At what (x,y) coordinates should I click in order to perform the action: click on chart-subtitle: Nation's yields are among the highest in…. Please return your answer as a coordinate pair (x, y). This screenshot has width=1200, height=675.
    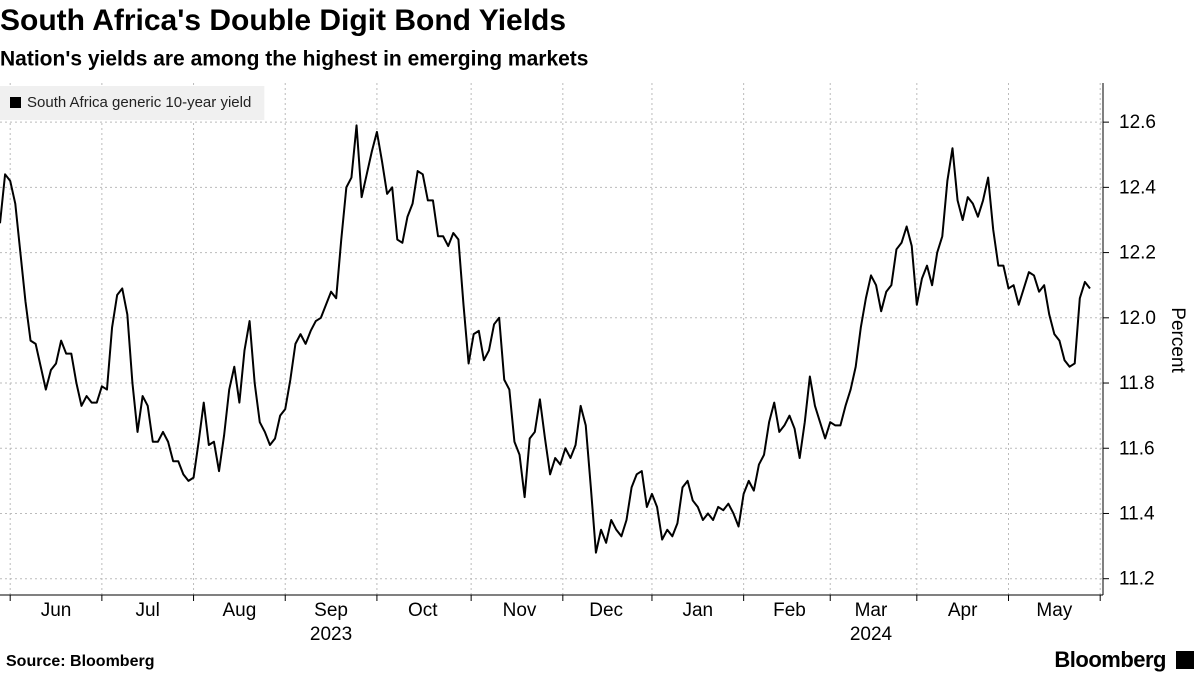
    Looking at the image, I should click on (294, 59).